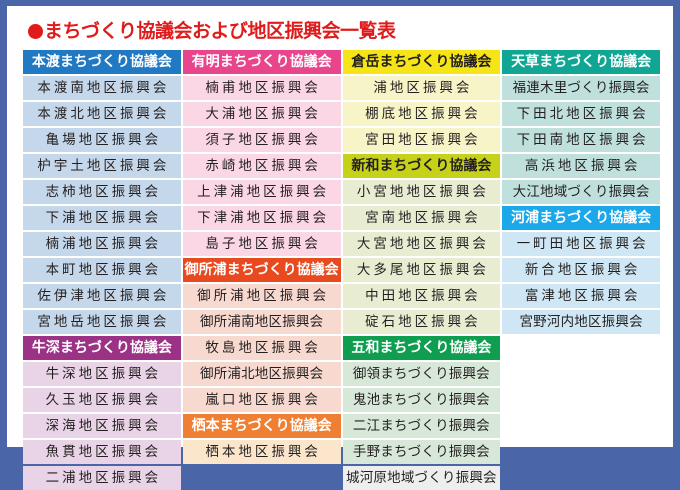  Describe the element at coordinates (261, 322) in the screenshot. I see `district-association-cell: 御所浦南地区振興会` at that location.